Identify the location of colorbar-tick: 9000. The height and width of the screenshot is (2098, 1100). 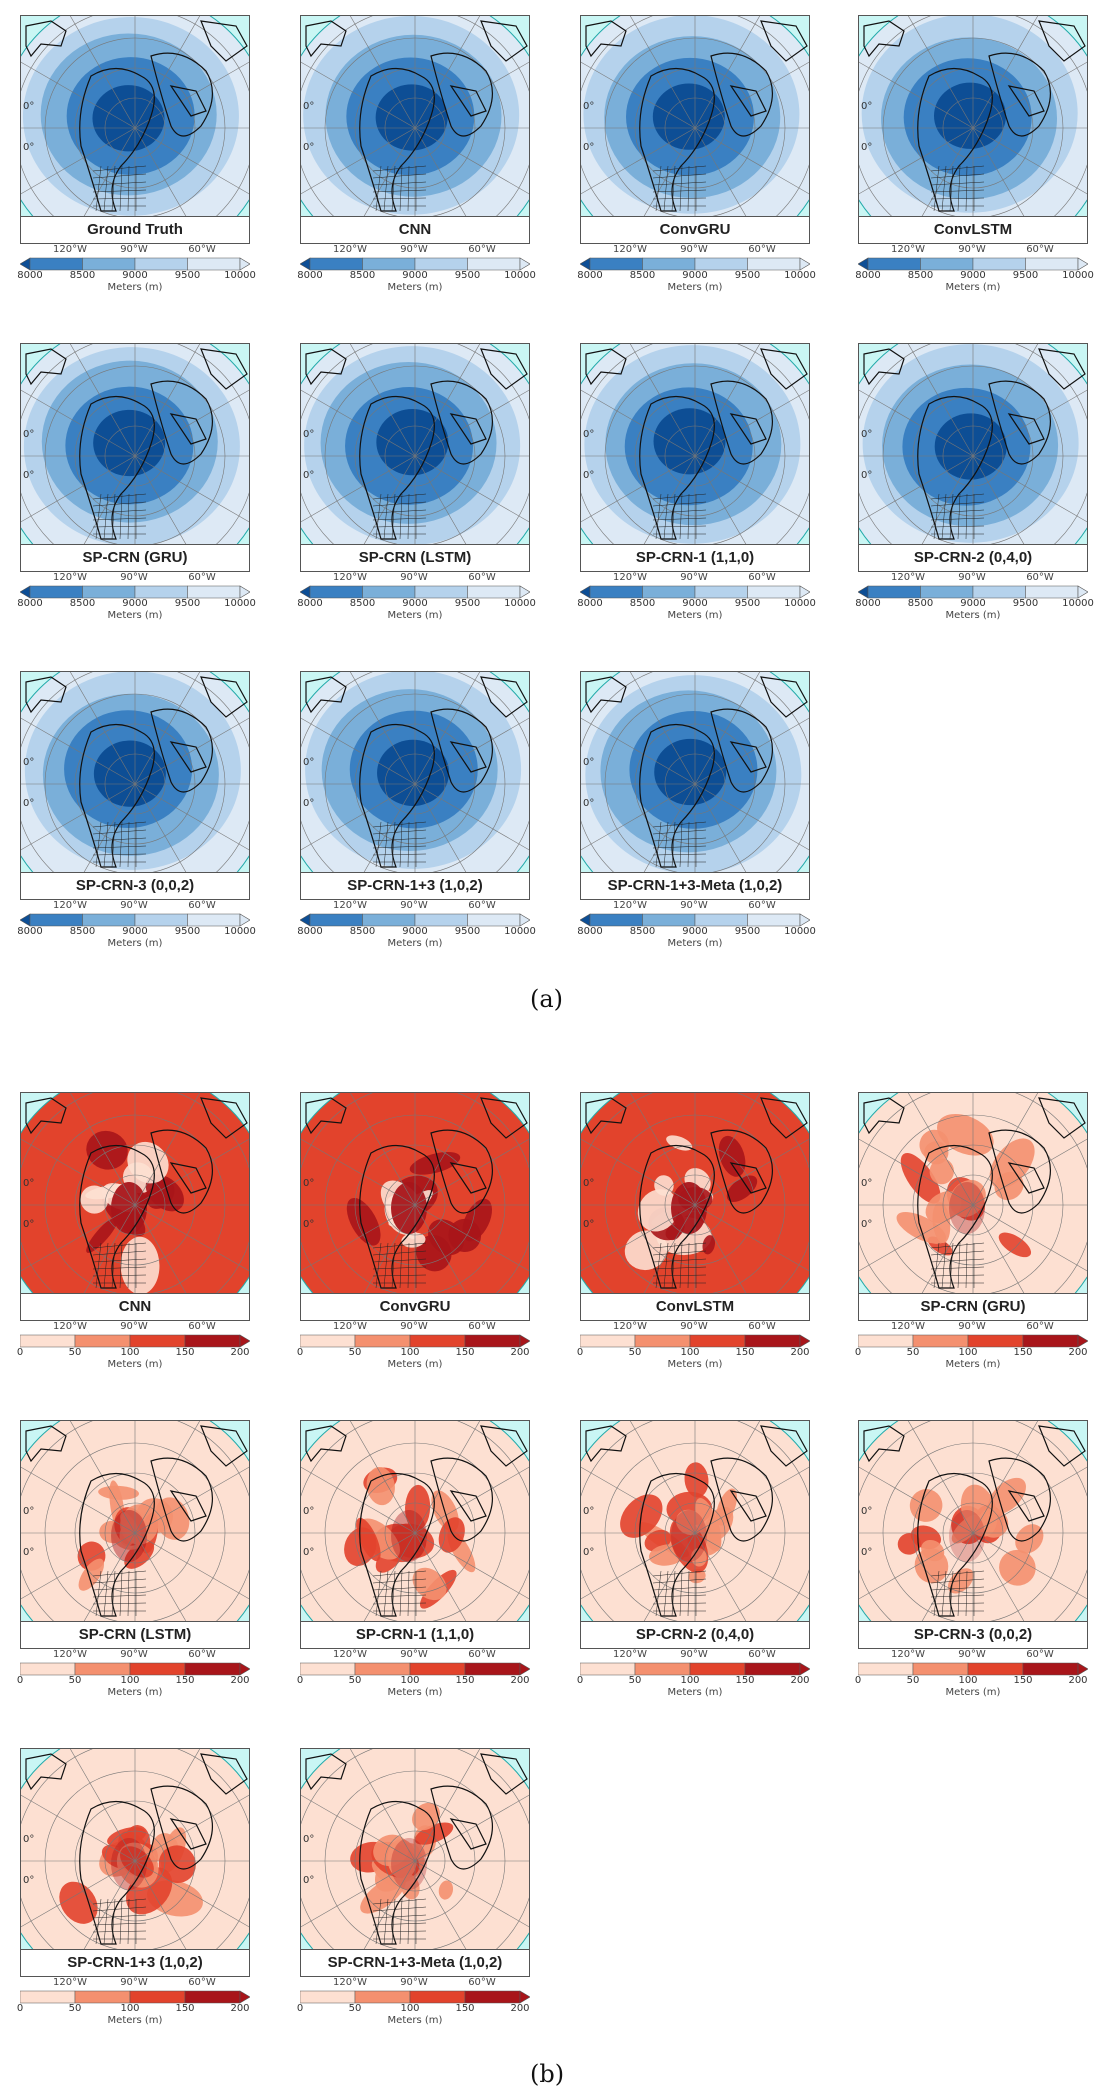
(695, 275).